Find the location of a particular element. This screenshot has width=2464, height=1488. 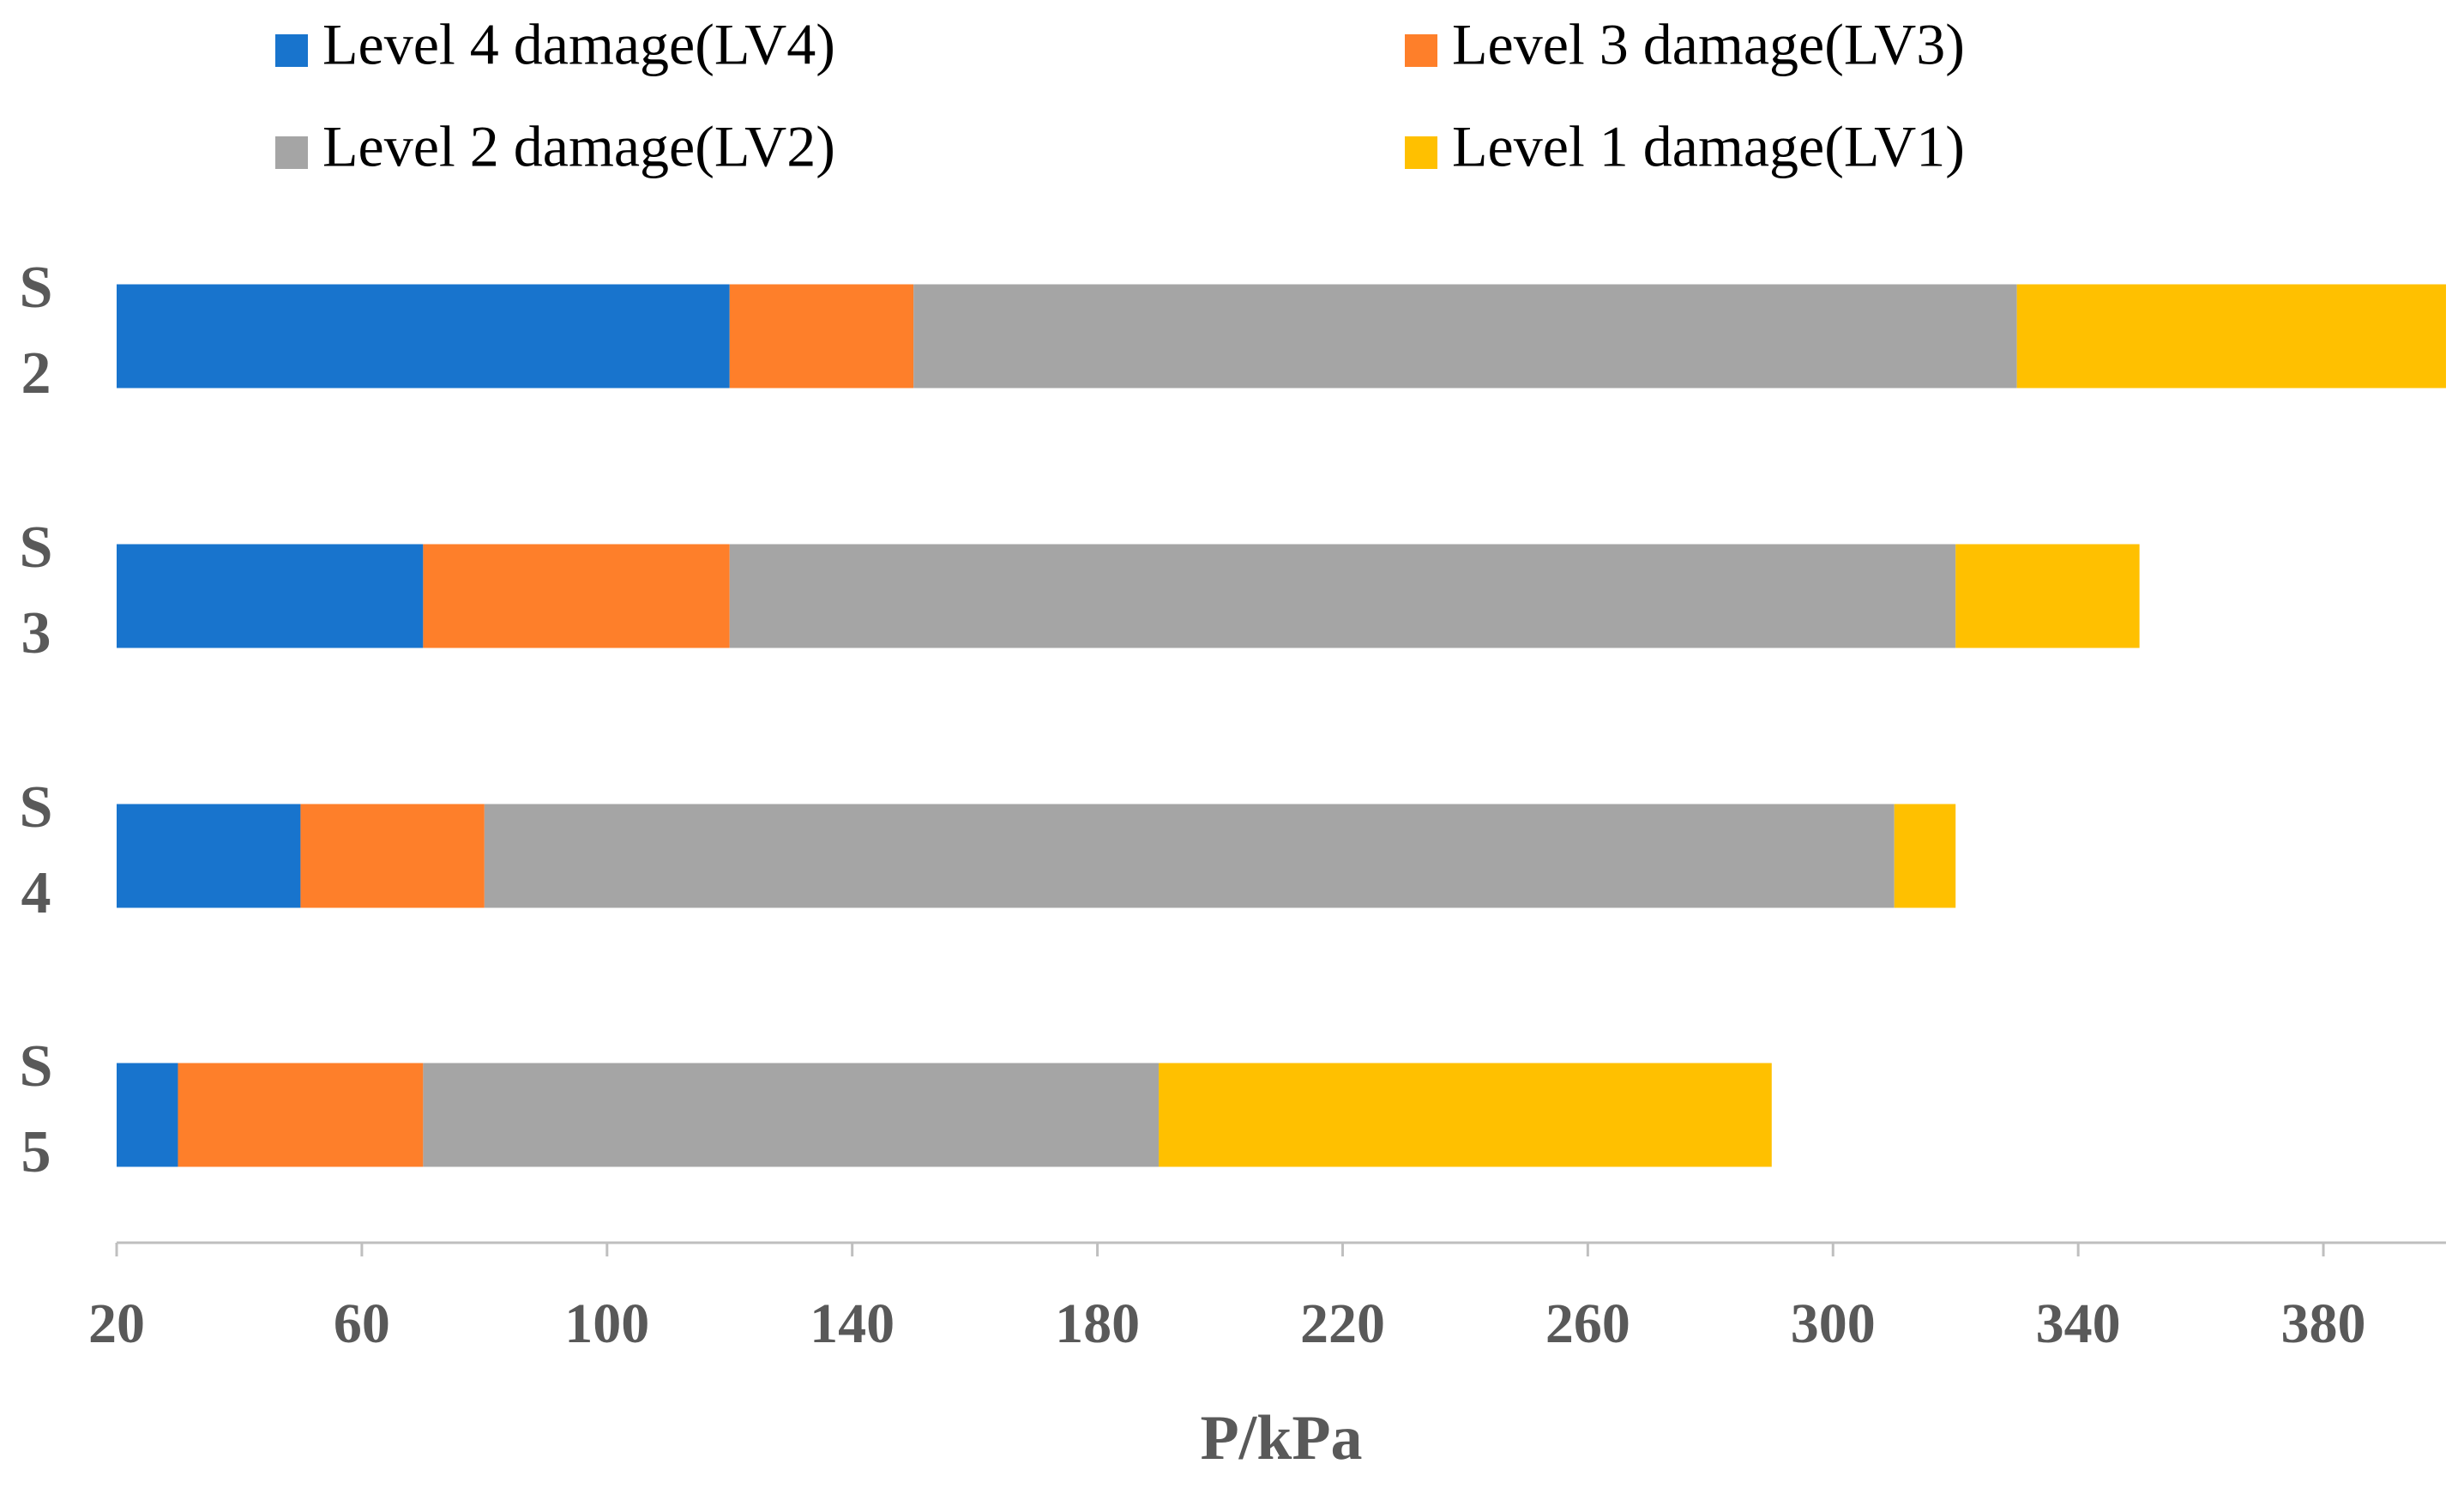

x-tick-label: 180 is located at coordinates (1097, 1323).